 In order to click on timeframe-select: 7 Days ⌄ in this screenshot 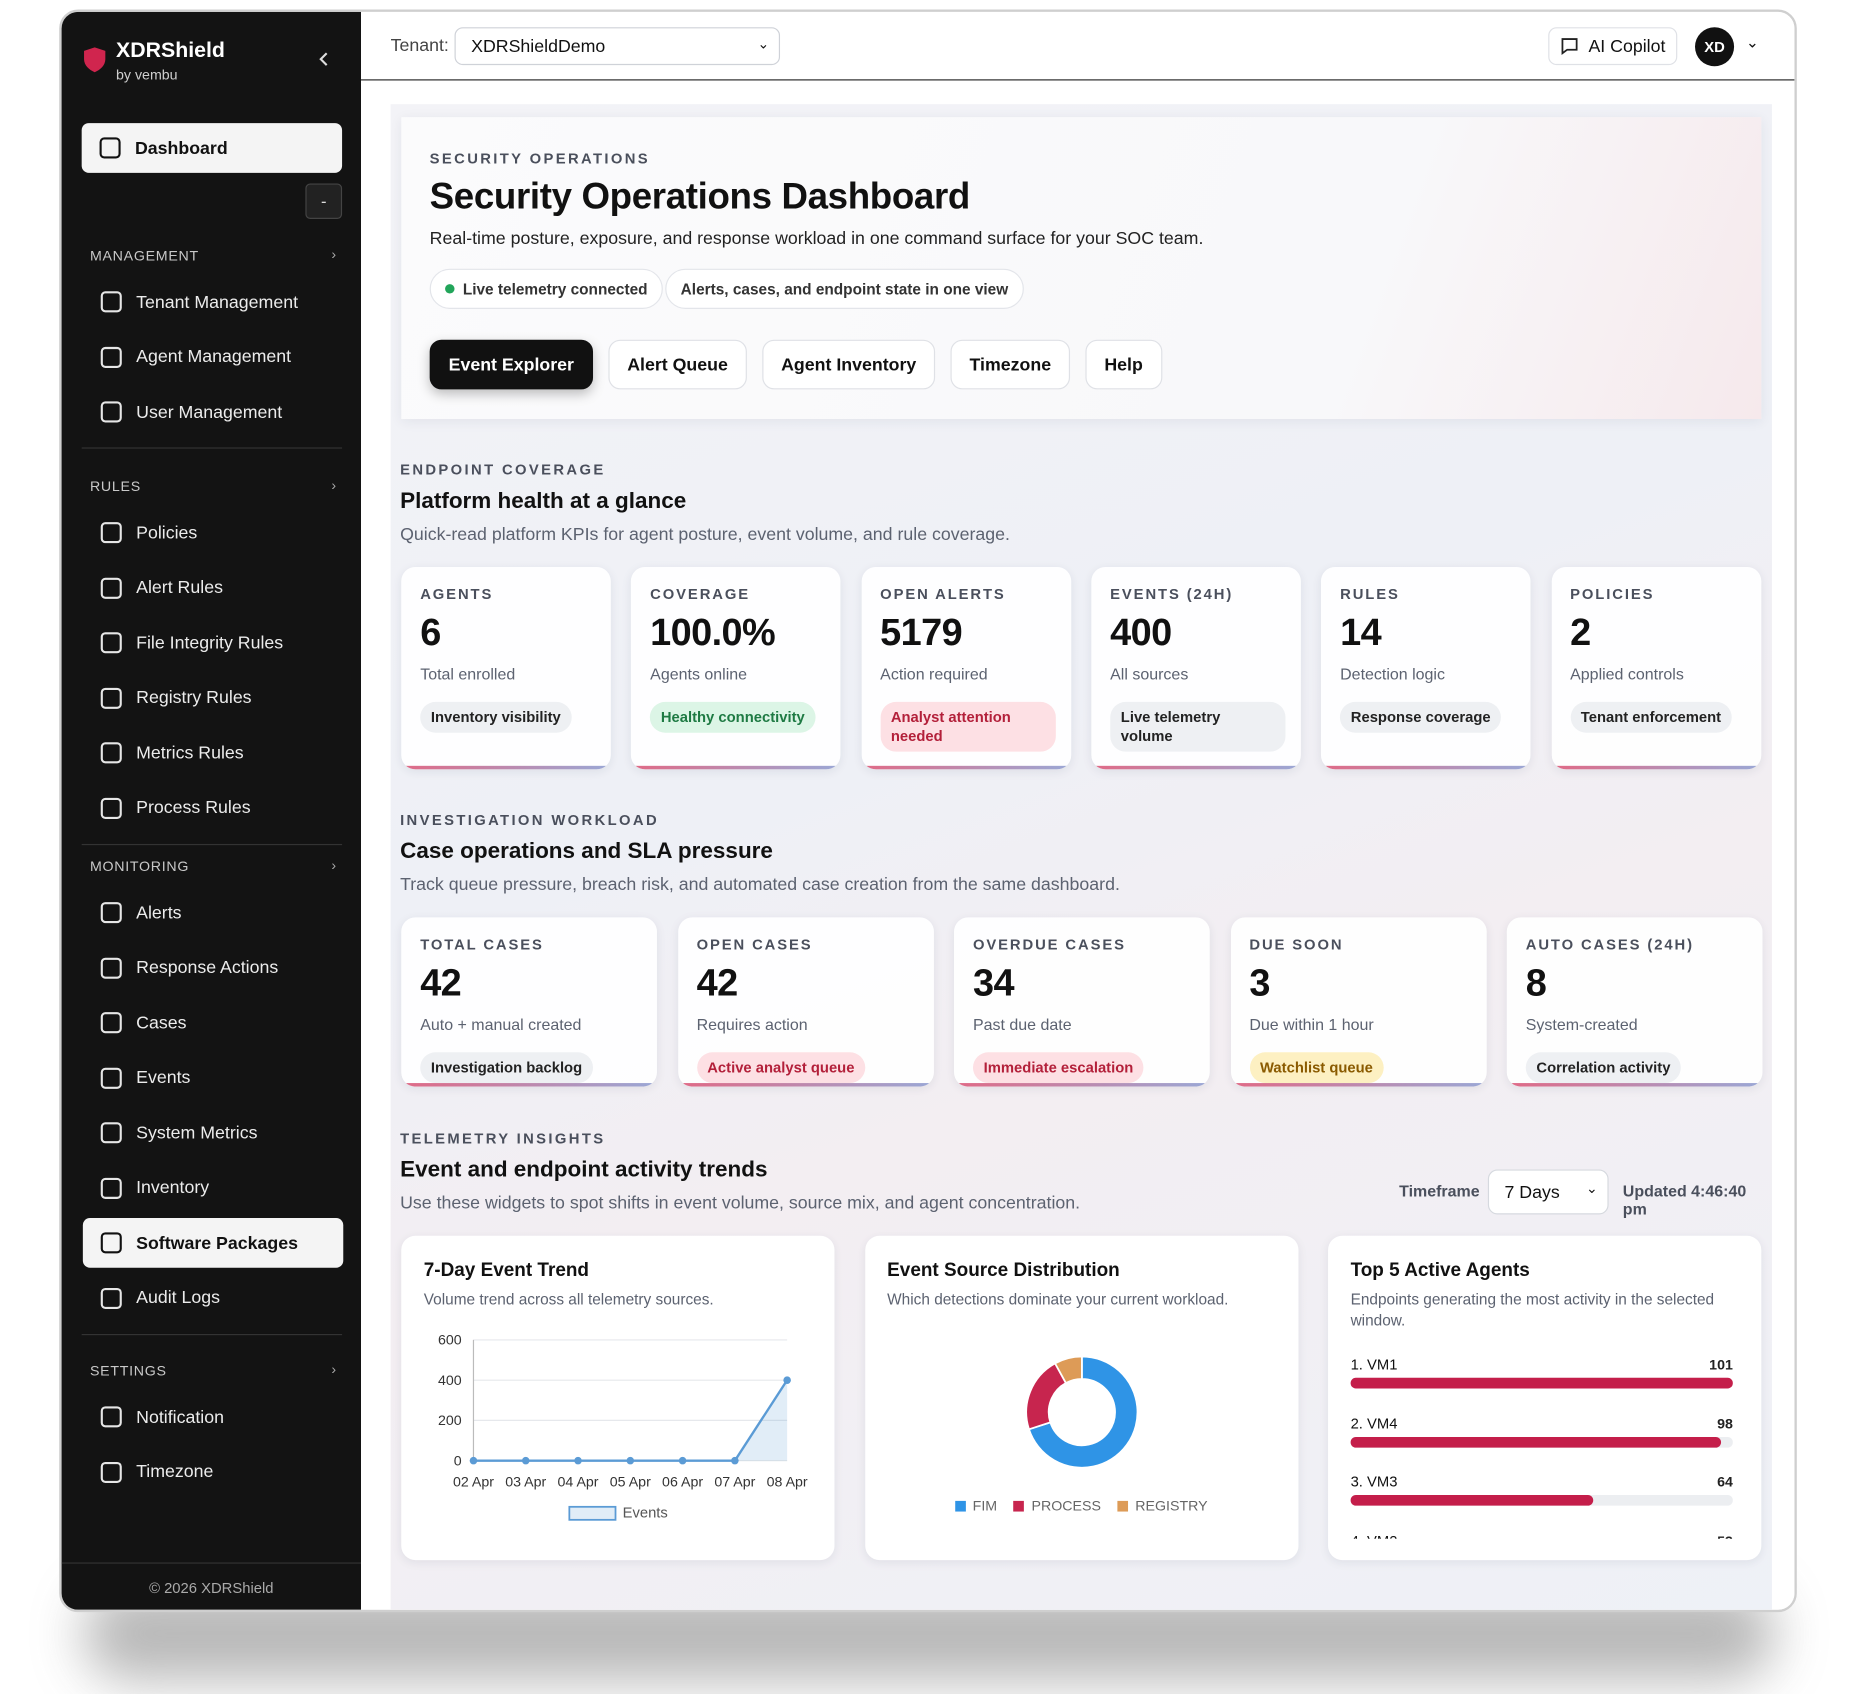, I will do `click(1548, 1192)`.